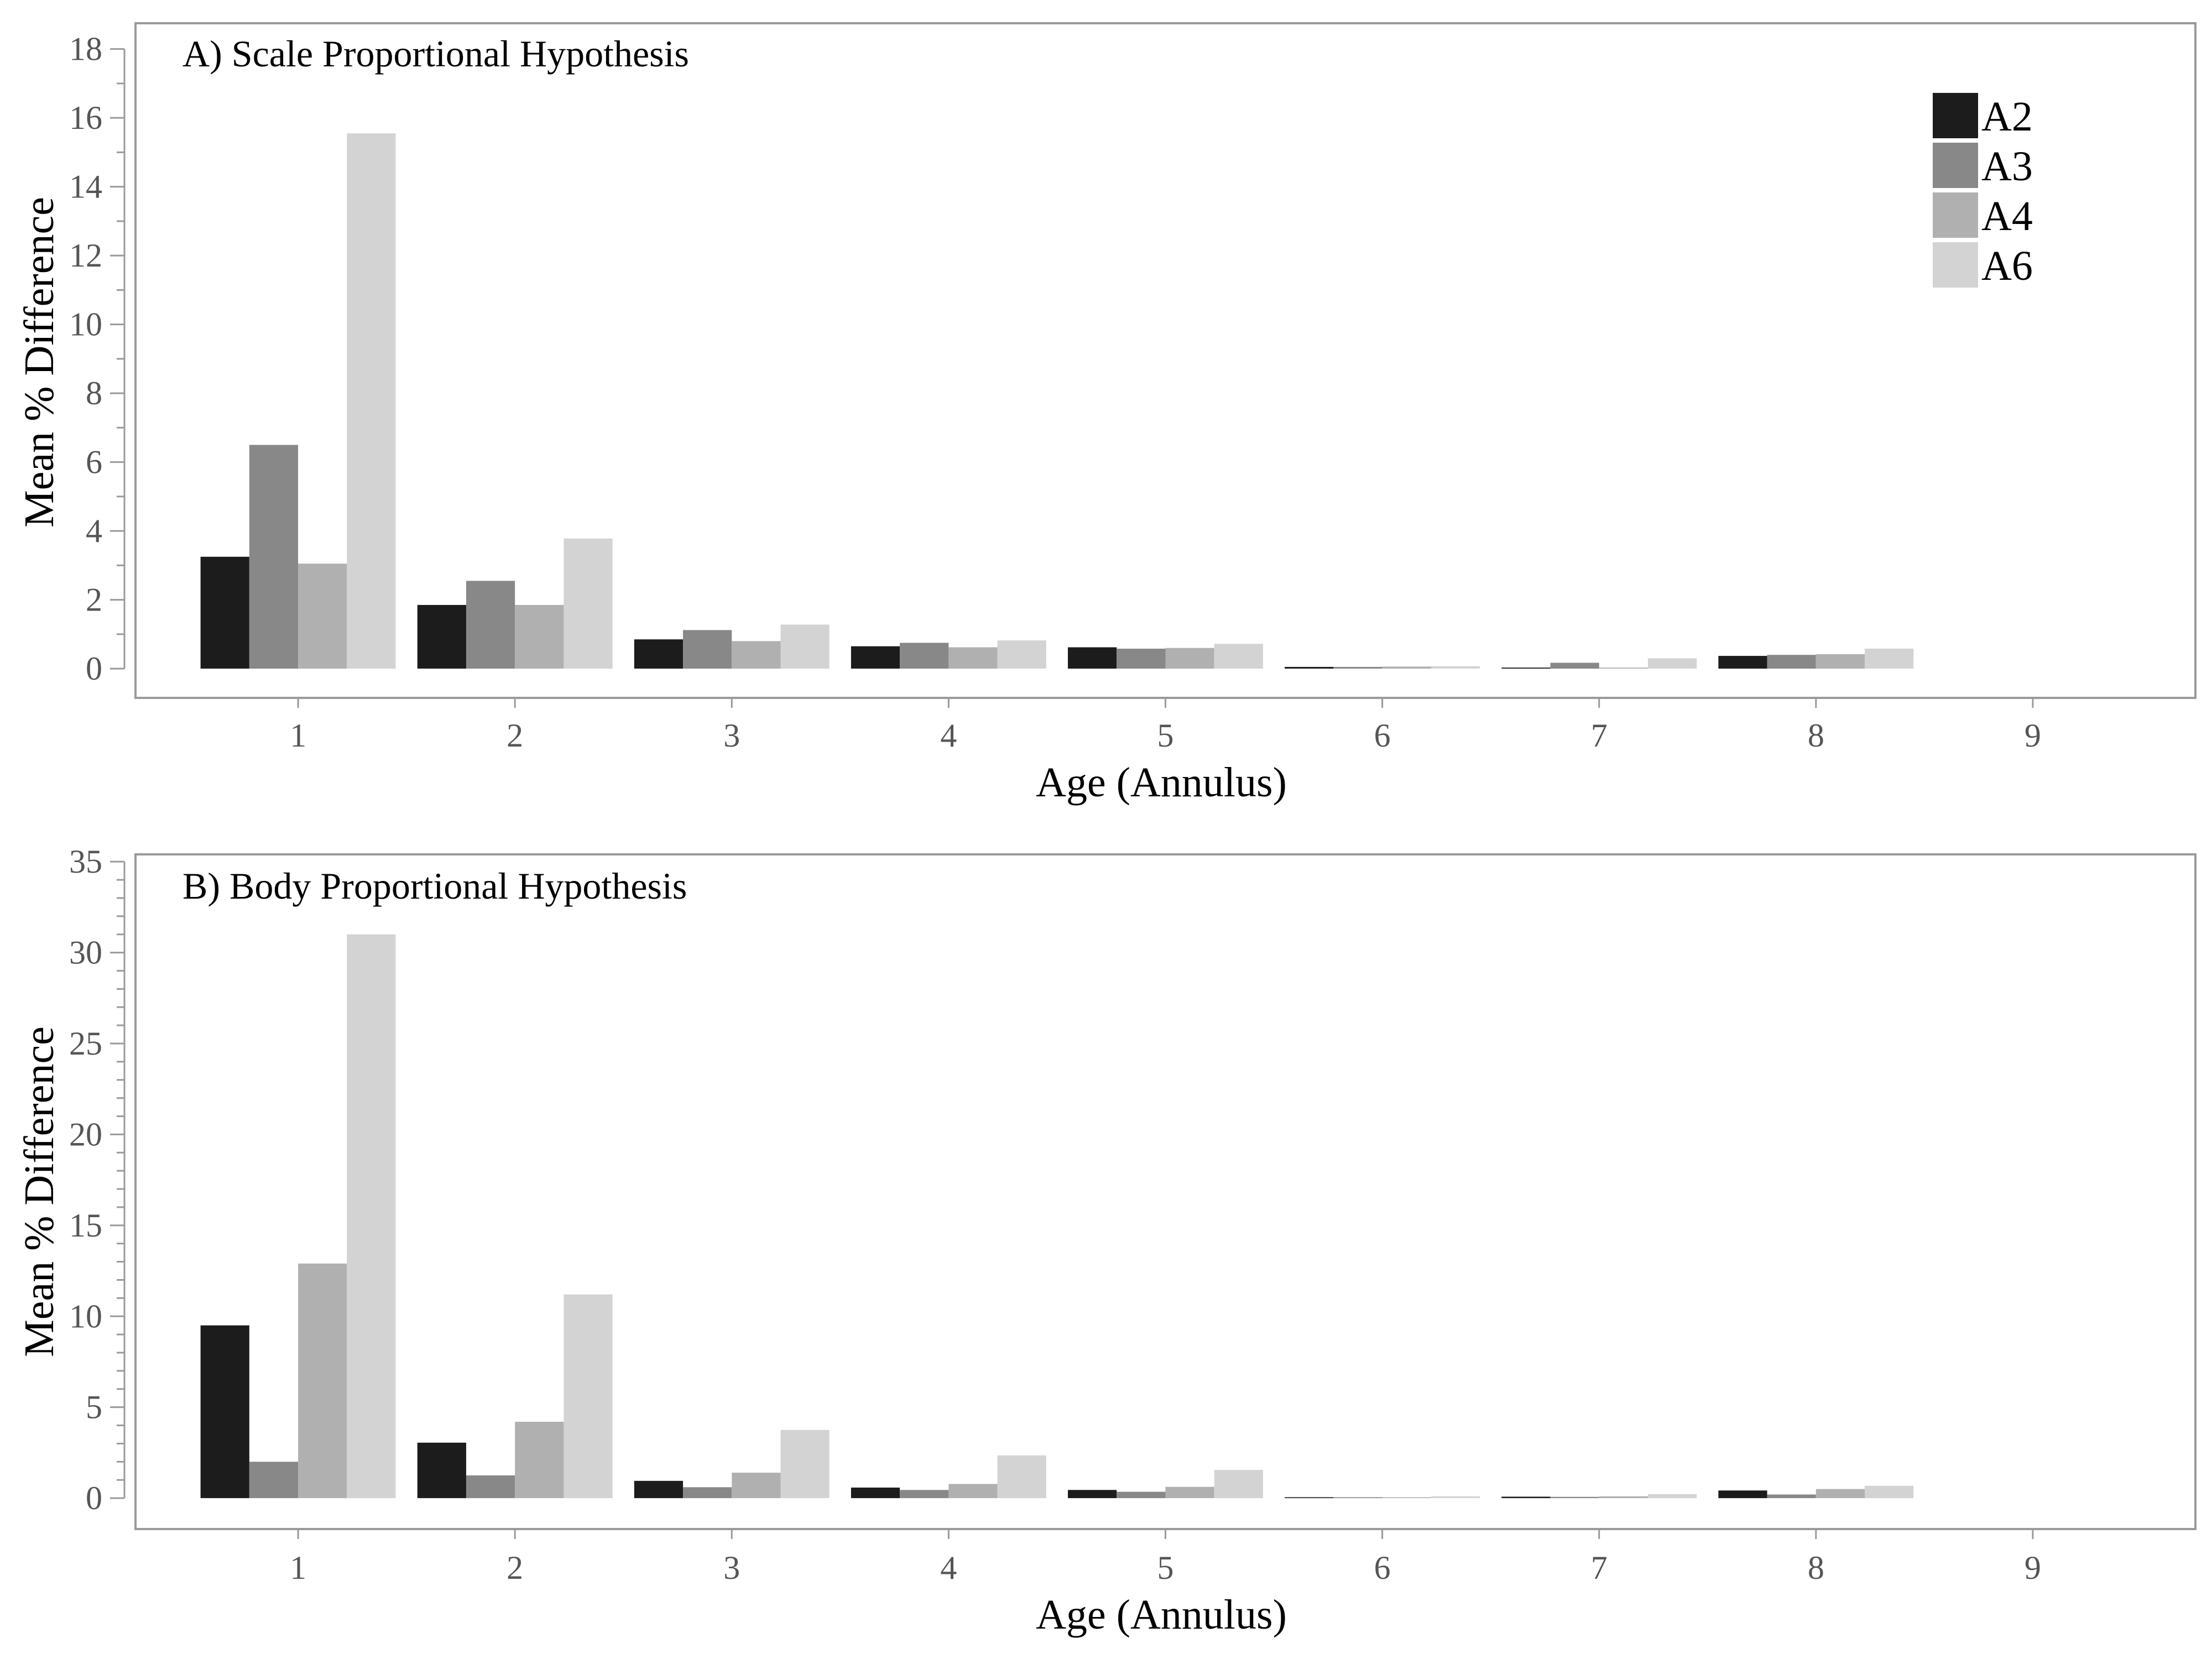  Describe the element at coordinates (1956, 265) in the screenshot. I see `legend-swatch-a6` at that location.